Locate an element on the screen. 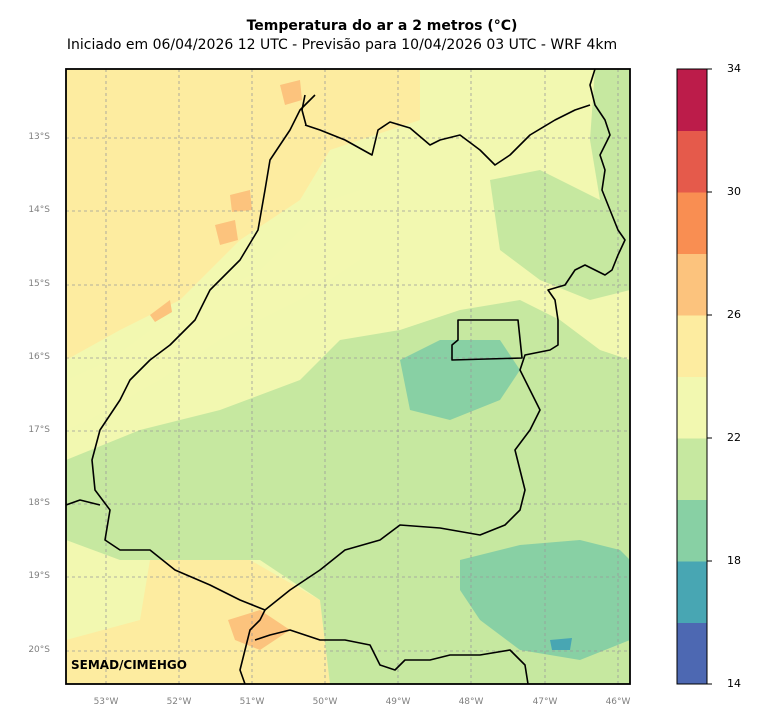 This screenshot has width=764, height=728. credit-label: SEMAD/CIMEHGO is located at coordinates (129, 665).